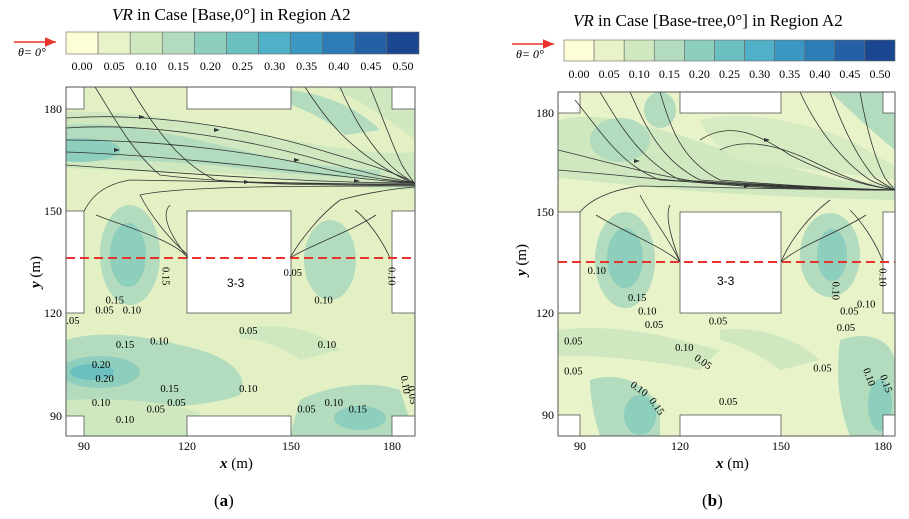  What do you see at coordinates (370, 66) in the screenshot?
I see `panel-a-colorbar-tick: 0.45` at bounding box center [370, 66].